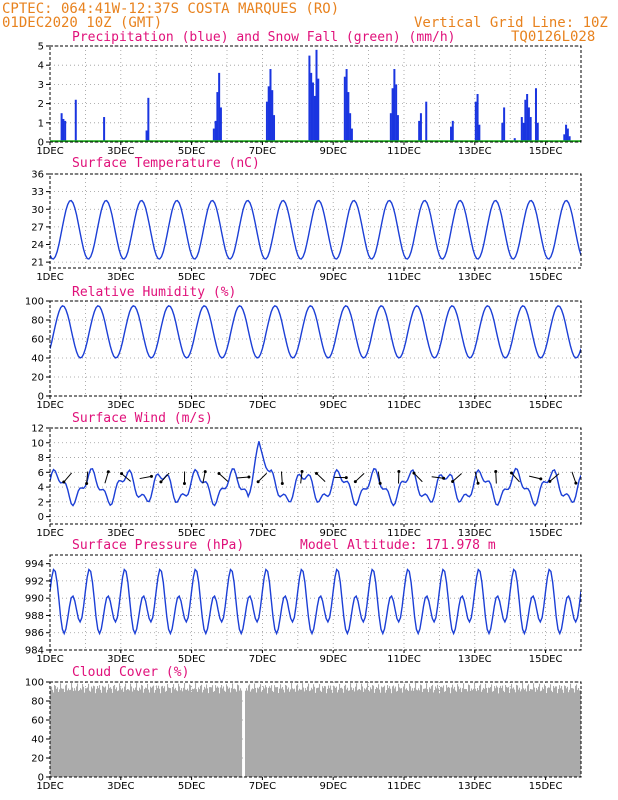 Image resolution: width=618 pixels, height=800 pixels. Describe the element at coordinates (37, 359) in the screenshot. I see `humidity-ytick-label: 40` at that location.